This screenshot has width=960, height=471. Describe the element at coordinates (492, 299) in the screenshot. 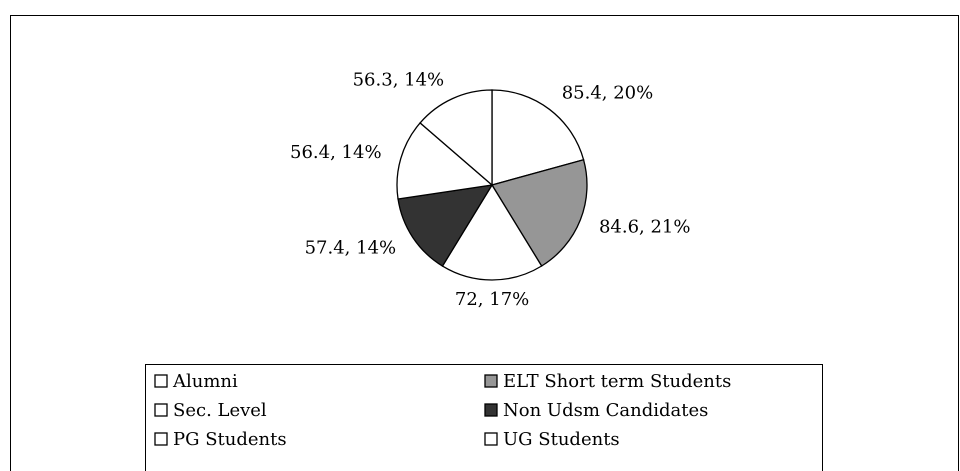

I see `data-label: 72, 17%` at that location.